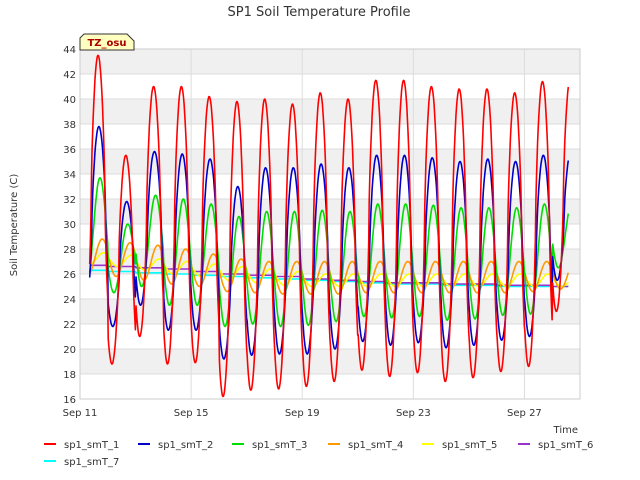 The image size is (640, 480). Describe the element at coordinates (69, 275) in the screenshot. I see `y-tick-label: 26` at that location.